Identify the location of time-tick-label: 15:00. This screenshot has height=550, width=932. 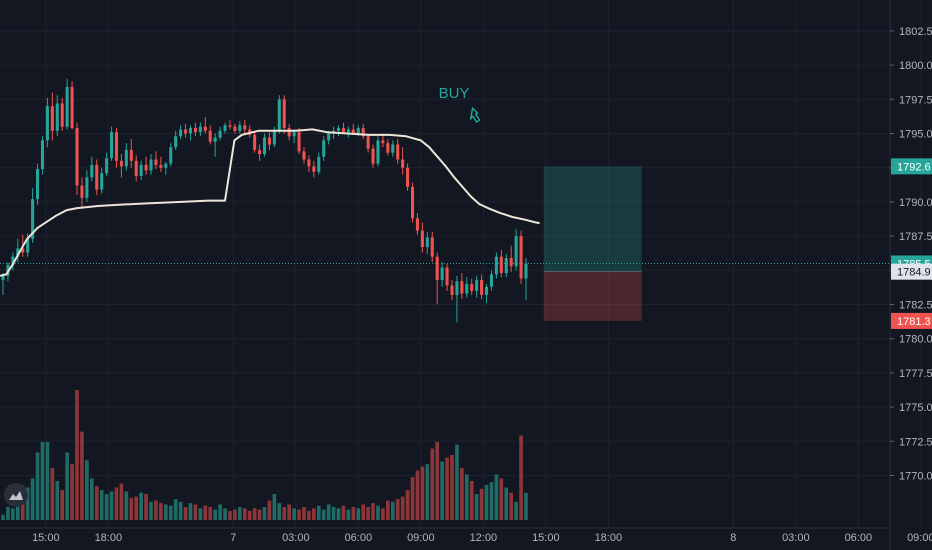
(46, 538).